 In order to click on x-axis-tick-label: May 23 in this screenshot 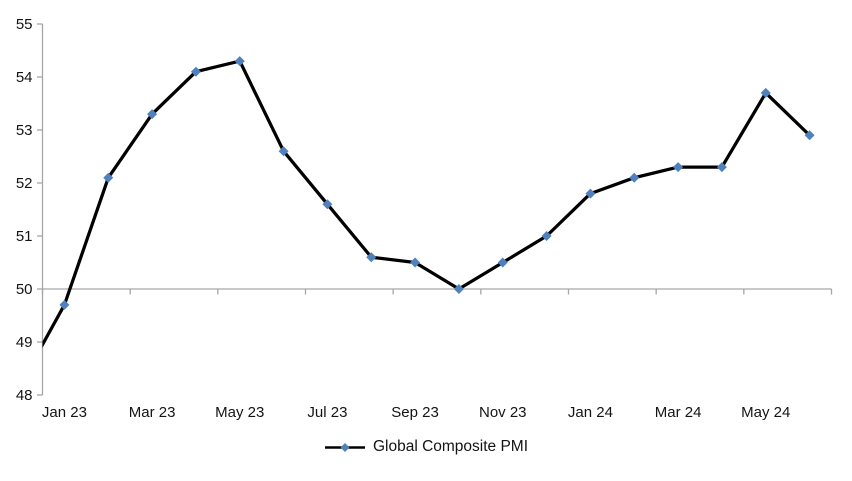, I will do `click(239, 412)`.